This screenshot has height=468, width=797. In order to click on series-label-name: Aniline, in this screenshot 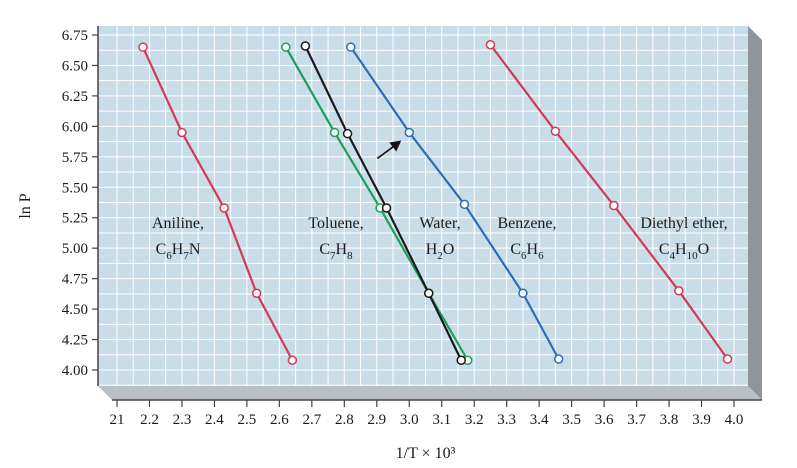, I will do `click(178, 223)`.